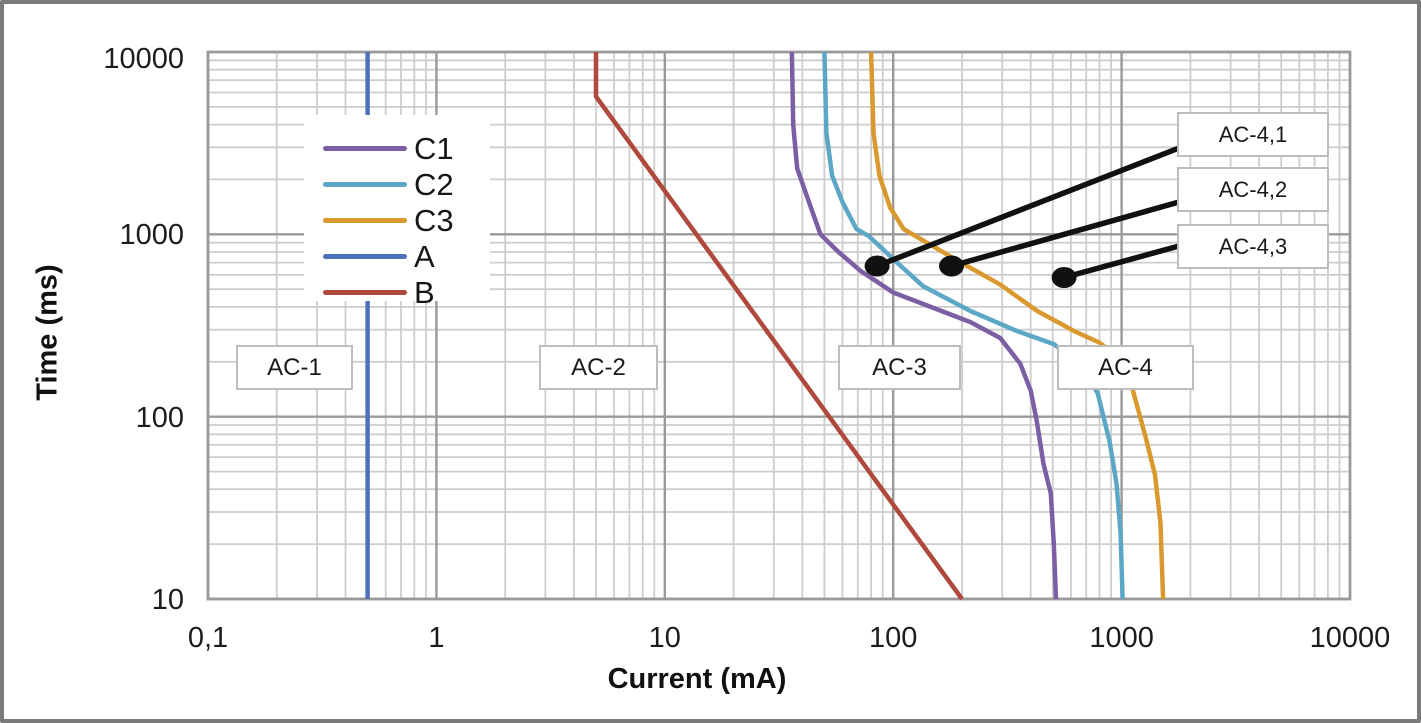  Describe the element at coordinates (365, 148) in the screenshot. I see `legend-swatch-c1` at that location.